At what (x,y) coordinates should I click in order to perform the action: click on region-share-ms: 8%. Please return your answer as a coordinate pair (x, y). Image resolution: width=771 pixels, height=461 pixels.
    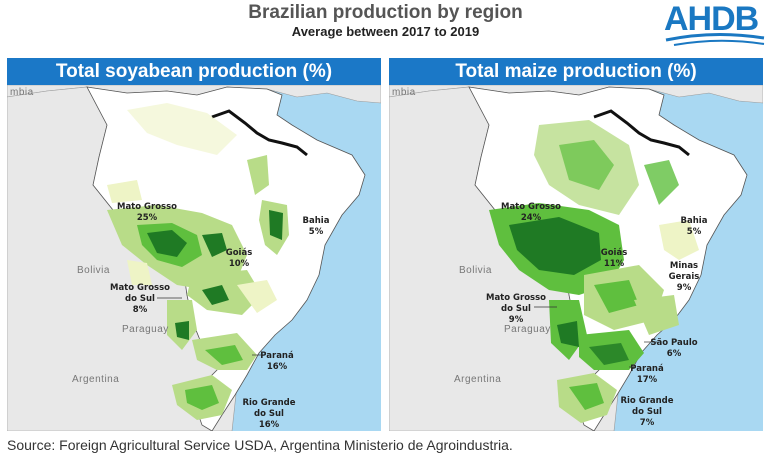
    Looking at the image, I should click on (140, 310).